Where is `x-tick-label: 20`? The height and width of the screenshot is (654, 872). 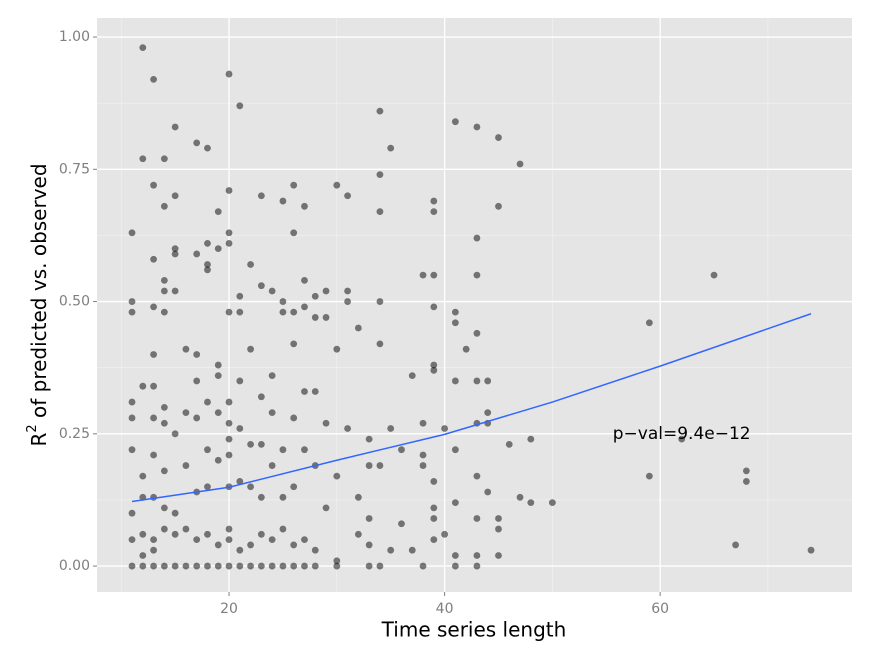 x-tick-label: 20 is located at coordinates (229, 609).